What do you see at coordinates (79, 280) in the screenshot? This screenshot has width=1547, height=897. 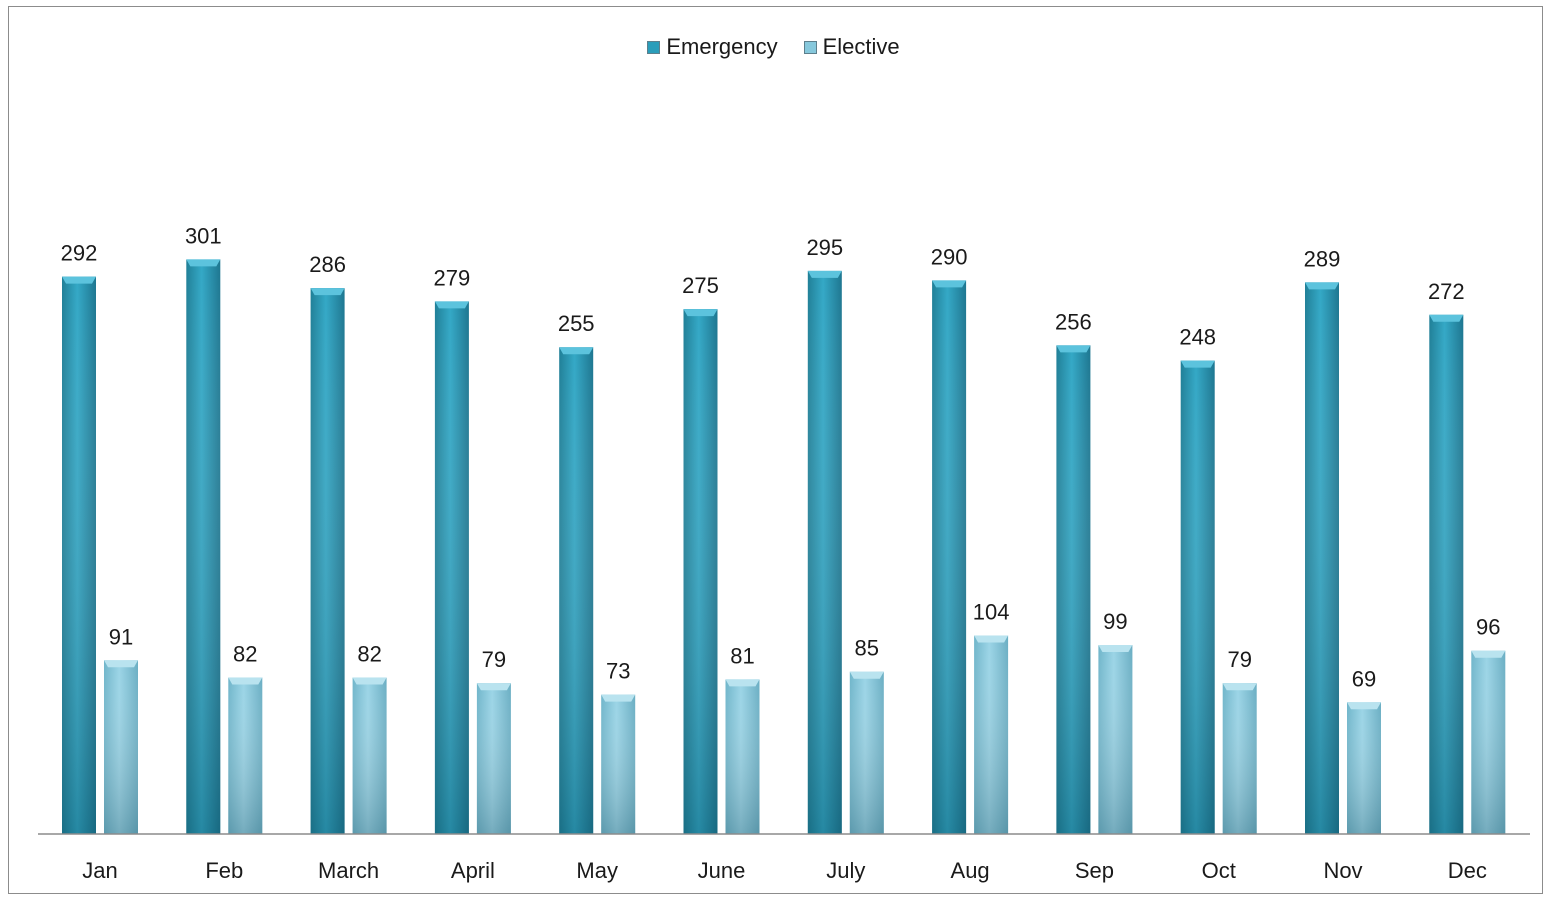 I see `emergency-bar-jan-cap` at bounding box center [79, 280].